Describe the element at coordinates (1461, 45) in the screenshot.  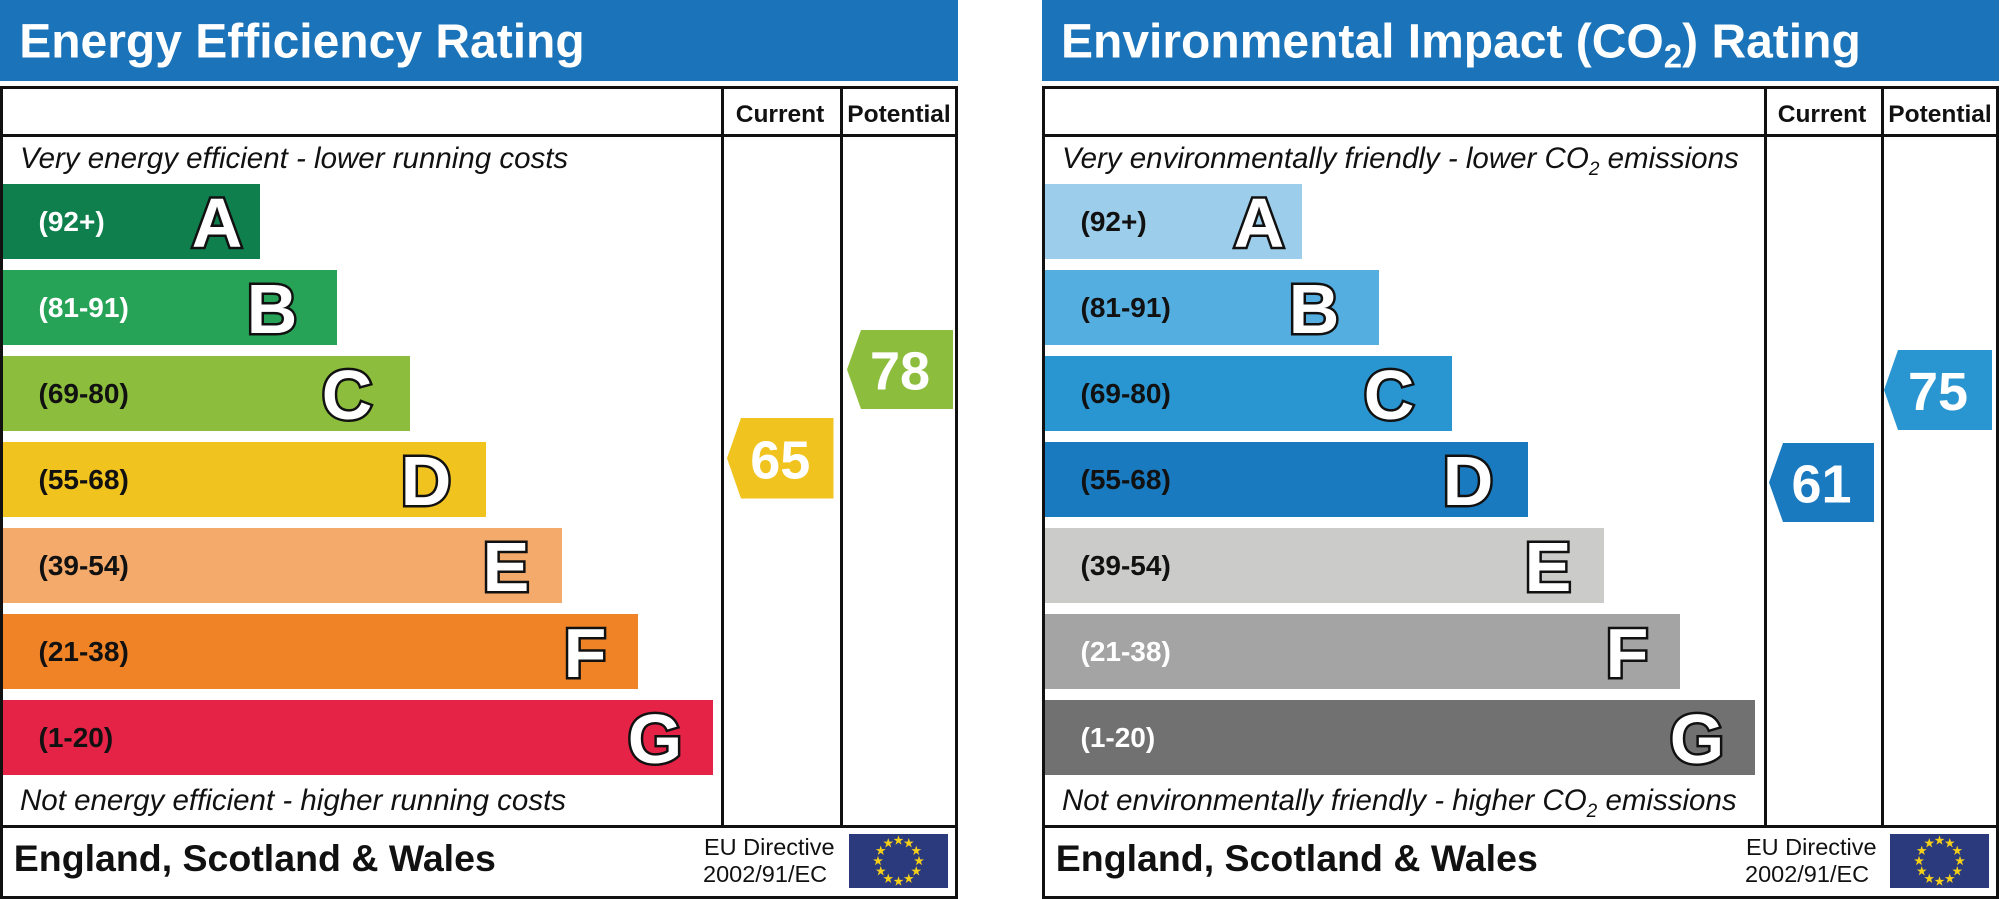
I see `svg-text:Environmental Impact (CO2) Rat: Environmental Impact (CO2) Rating` at that location.